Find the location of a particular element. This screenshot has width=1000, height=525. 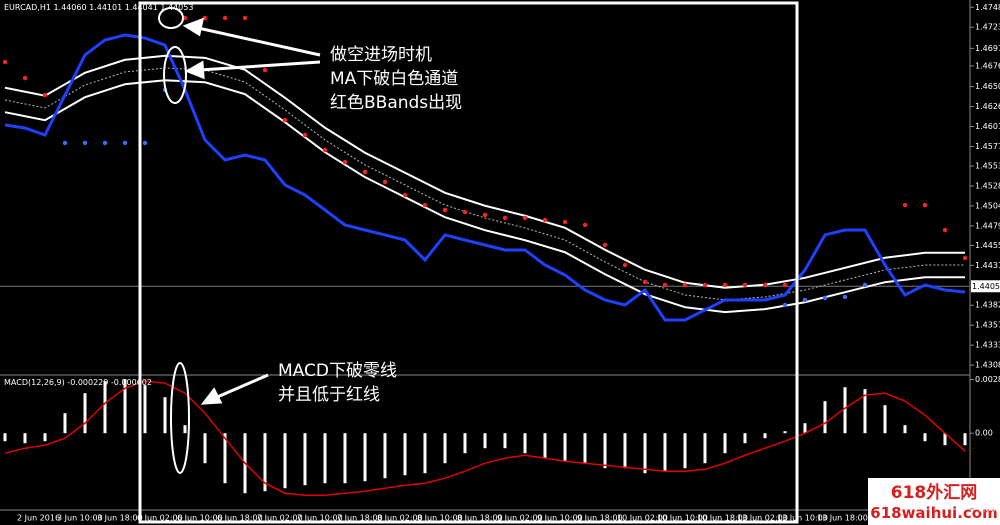

y-tick-label: 1.45530 is located at coordinates (987, 166).